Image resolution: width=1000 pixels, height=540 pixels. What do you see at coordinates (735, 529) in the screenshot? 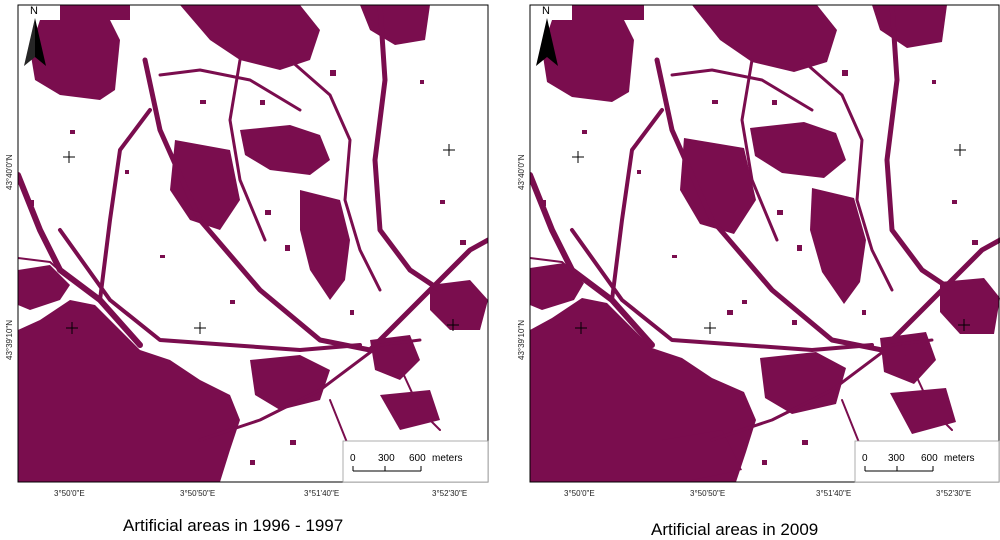
I see `map-caption: Artificial areas in 2009` at bounding box center [735, 529].